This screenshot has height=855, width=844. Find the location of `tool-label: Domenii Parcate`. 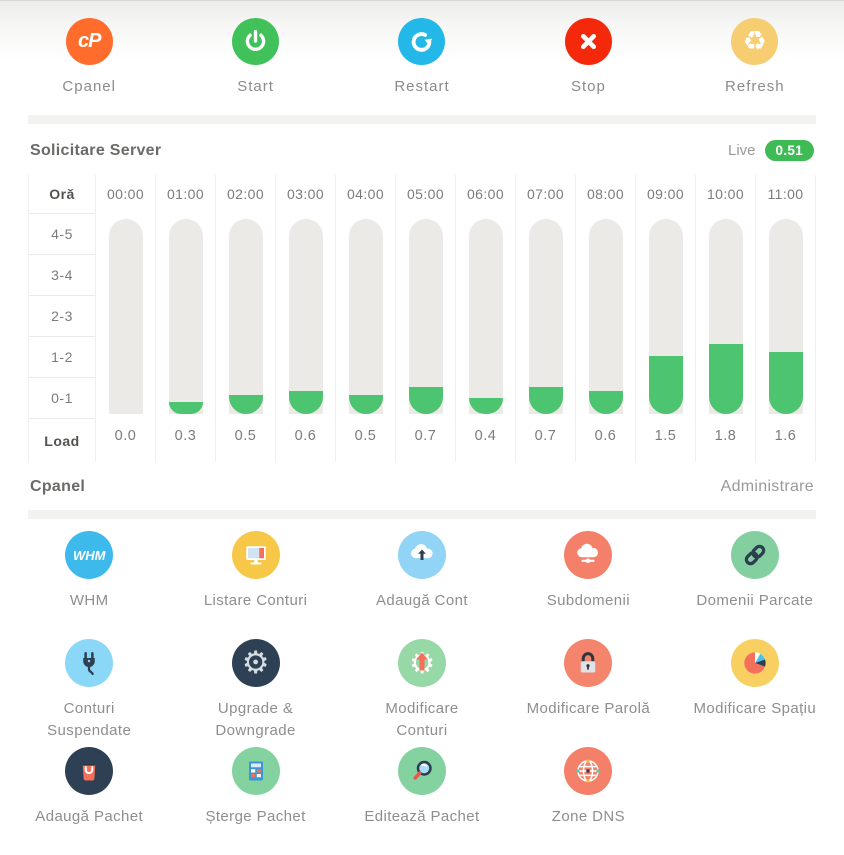

tool-label: Domenii Parcate is located at coordinates (755, 600).